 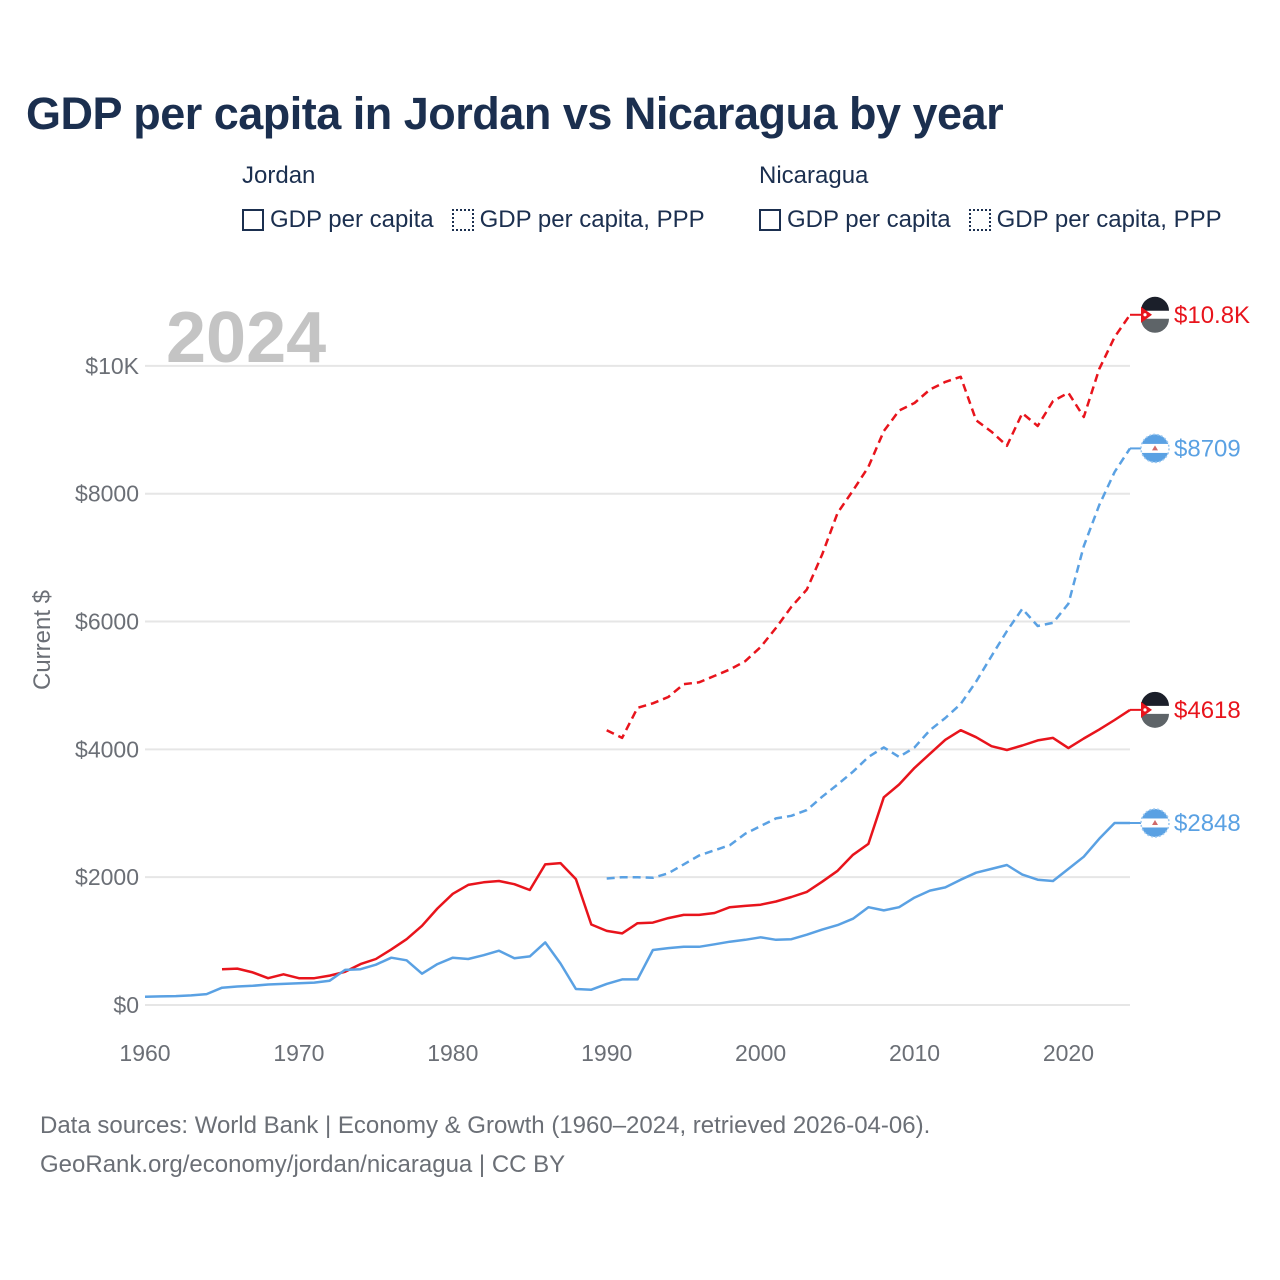 I want to click on legend-country-jordan: Jordan, so click(x=279, y=175).